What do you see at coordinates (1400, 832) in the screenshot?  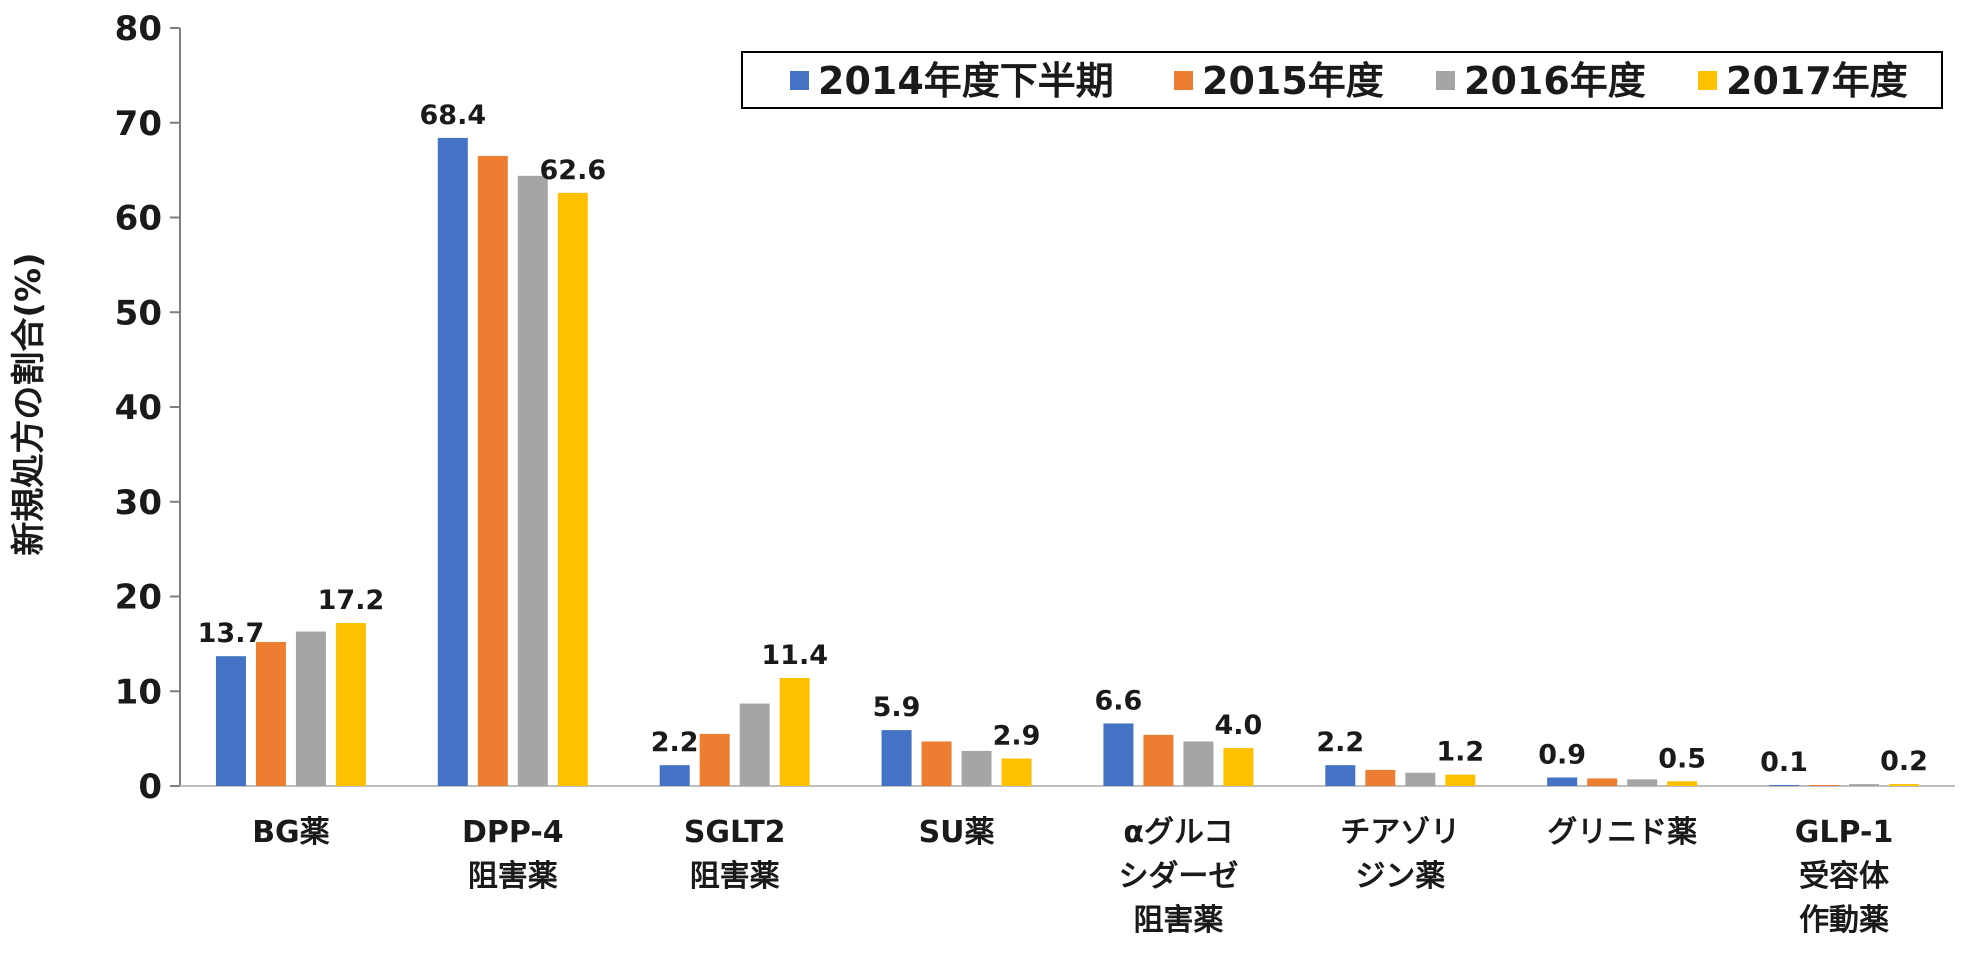 I see `category-label-line: チアゾリ` at bounding box center [1400, 832].